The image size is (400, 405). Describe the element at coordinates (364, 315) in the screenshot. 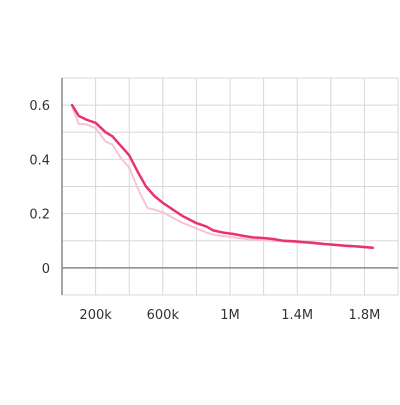

I see `x-tick-label: 1.8M` at that location.